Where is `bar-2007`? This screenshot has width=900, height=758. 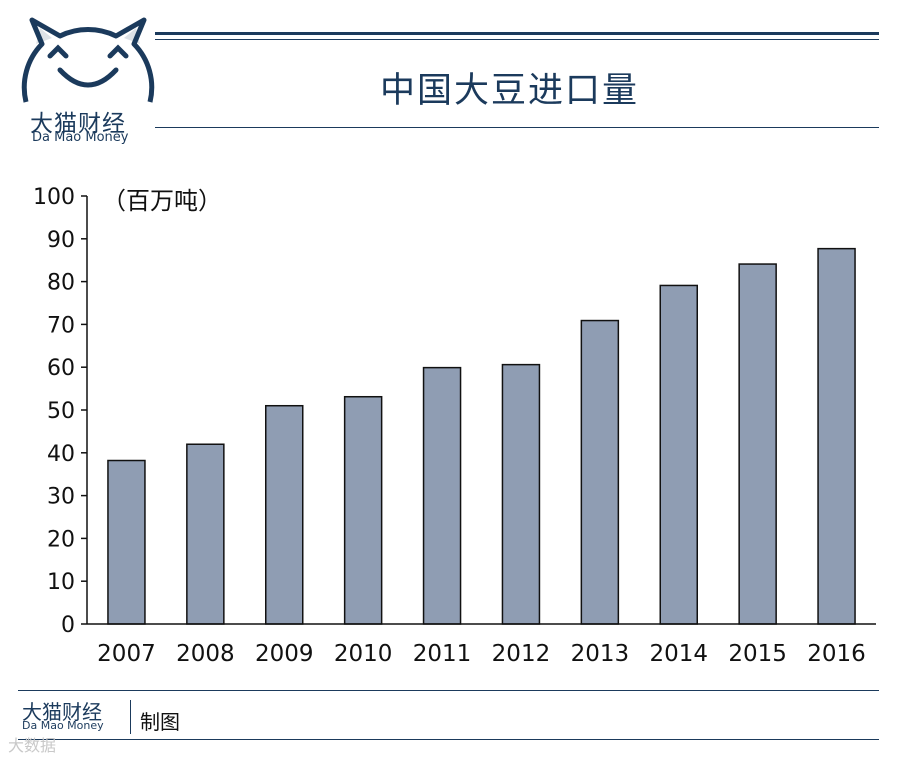 bar-2007 is located at coordinates (126, 542).